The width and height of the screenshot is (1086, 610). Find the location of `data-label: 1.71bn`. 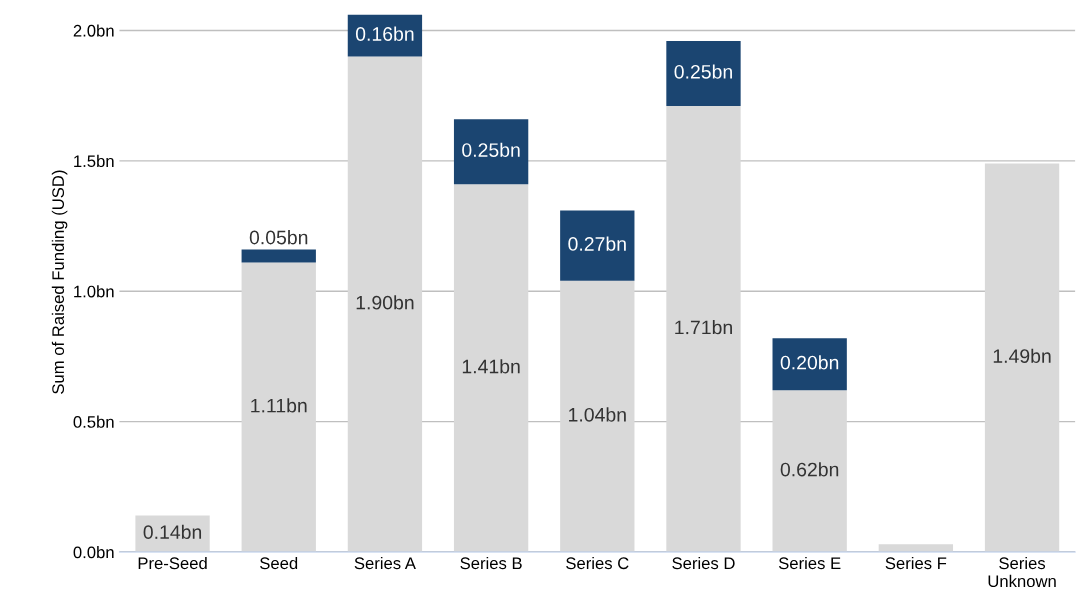

data-label: 1.71bn is located at coordinates (703, 327).